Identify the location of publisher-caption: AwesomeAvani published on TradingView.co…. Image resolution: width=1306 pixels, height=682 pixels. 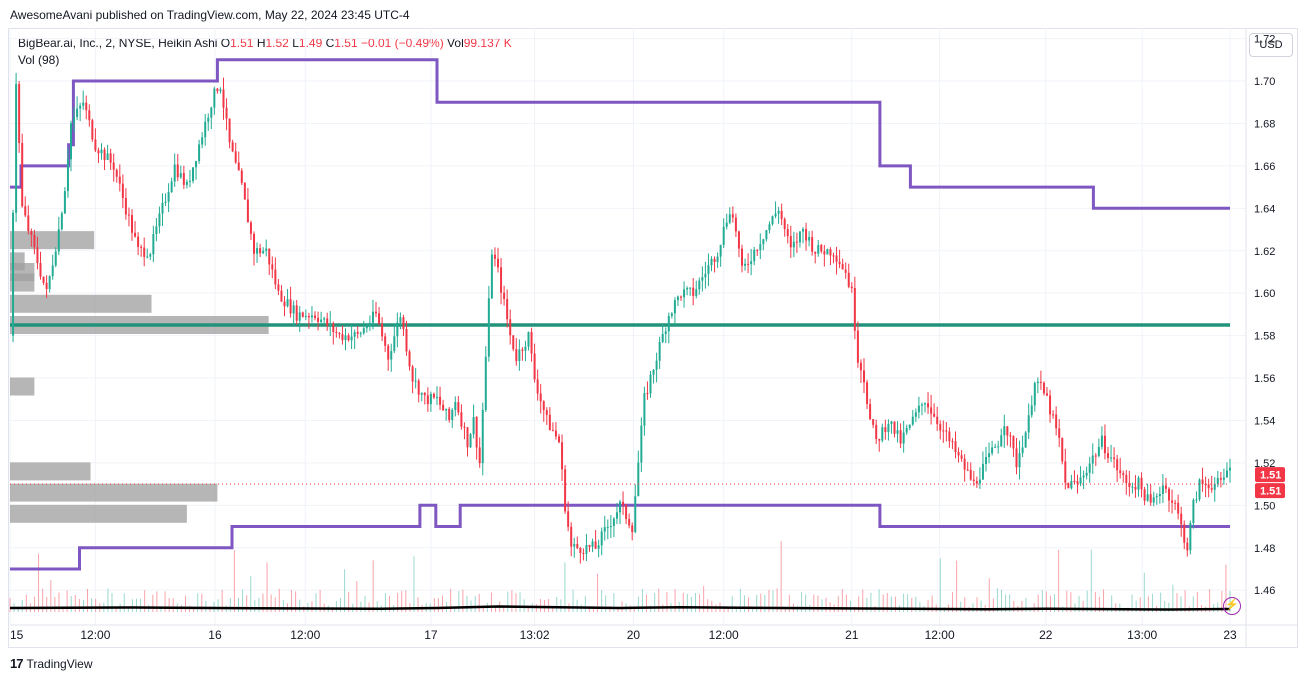
(210, 15).